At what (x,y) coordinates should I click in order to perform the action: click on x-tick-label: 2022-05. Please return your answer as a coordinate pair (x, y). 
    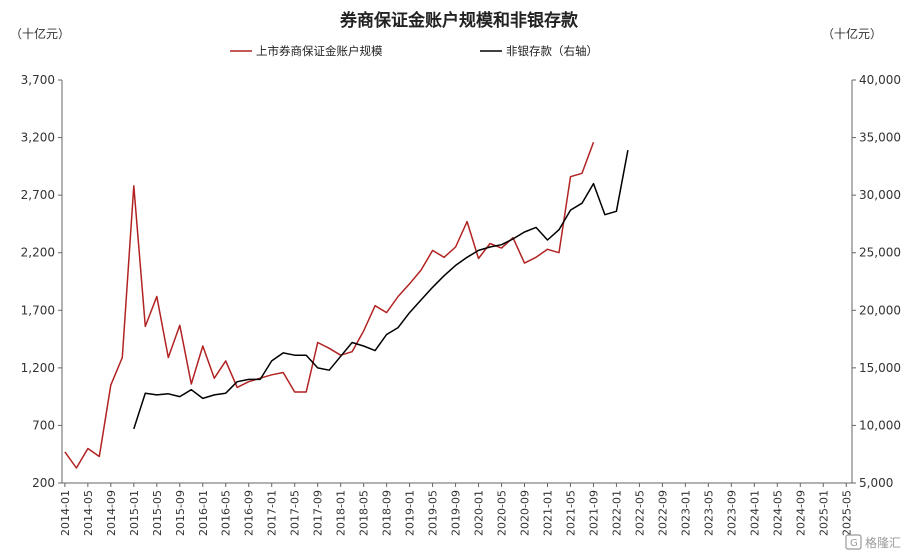
    Looking at the image, I should click on (639, 513).